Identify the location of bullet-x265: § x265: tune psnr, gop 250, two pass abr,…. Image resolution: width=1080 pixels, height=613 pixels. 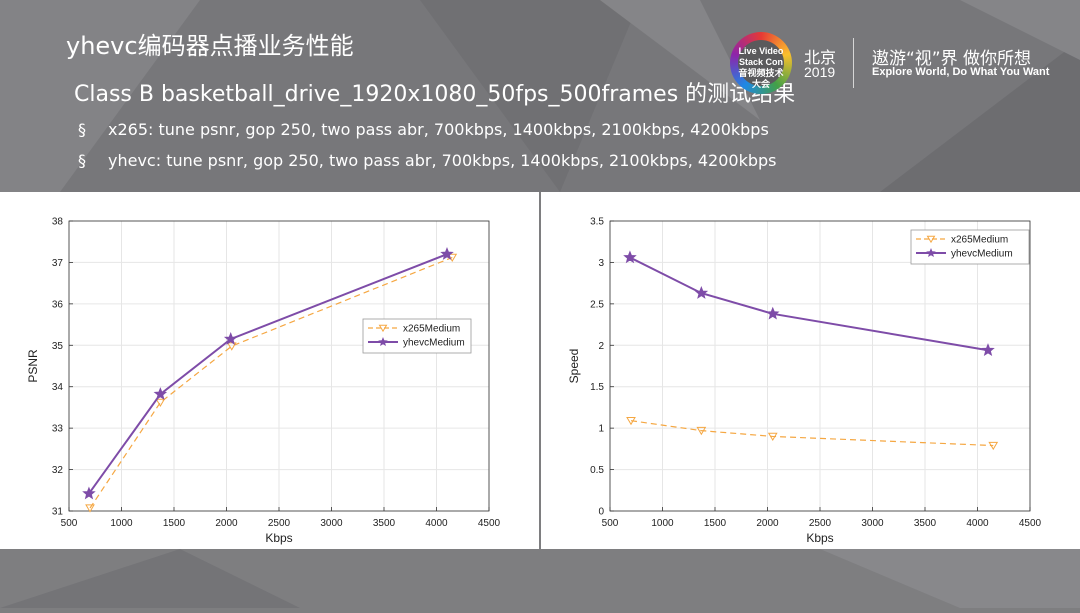
(423, 129).